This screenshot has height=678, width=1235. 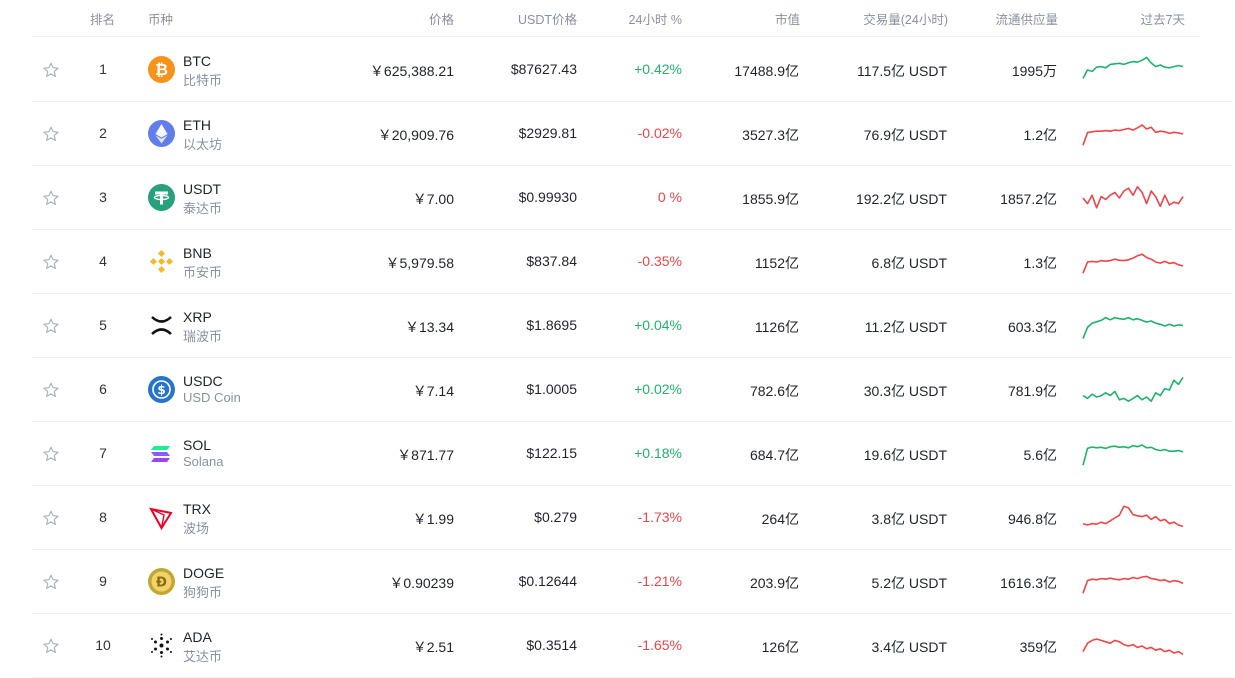 What do you see at coordinates (776, 263) in the screenshot?
I see `market-cap-cell: 1152亿` at bounding box center [776, 263].